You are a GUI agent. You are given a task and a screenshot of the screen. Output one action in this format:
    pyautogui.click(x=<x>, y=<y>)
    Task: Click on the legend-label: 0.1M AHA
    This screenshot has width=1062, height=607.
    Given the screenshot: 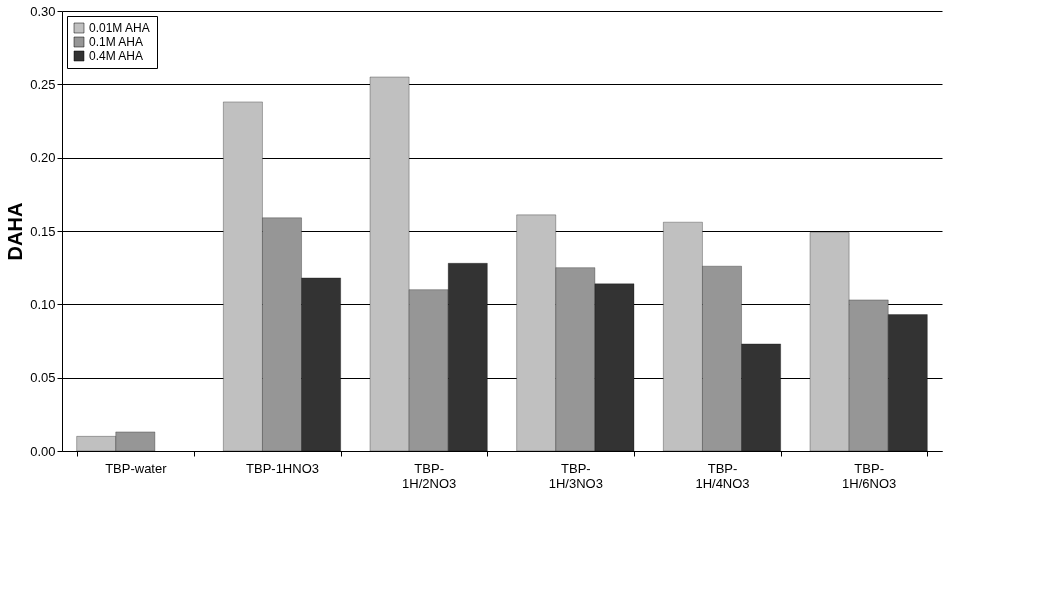 What is the action you would take?
    pyautogui.click(x=116, y=42)
    